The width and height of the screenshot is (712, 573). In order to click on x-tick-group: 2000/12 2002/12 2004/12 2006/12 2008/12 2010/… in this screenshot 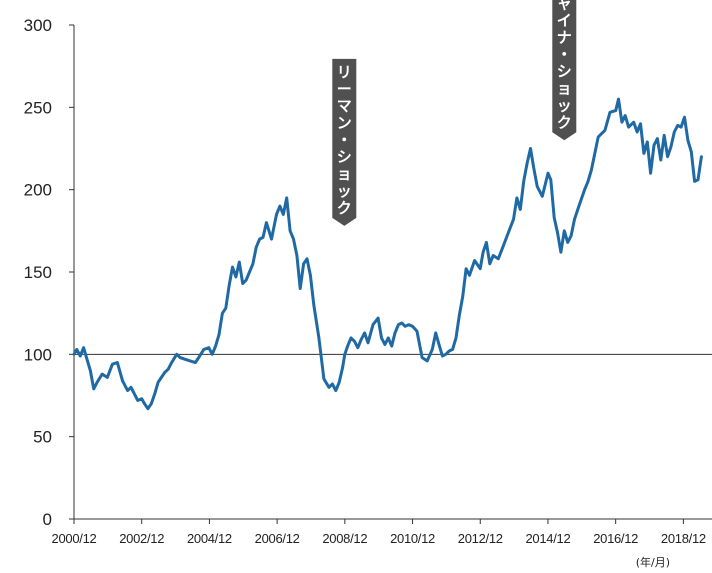, I will do `click(379, 532)`.